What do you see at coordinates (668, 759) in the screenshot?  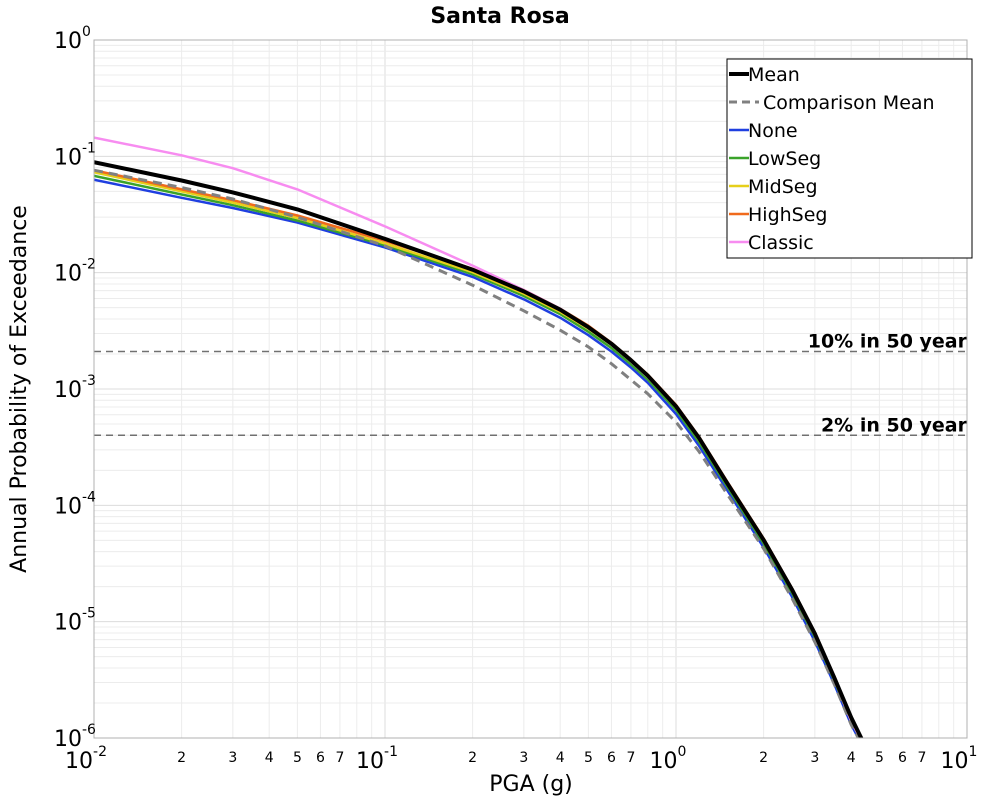 I see `x-tick-label: 10⁰` at bounding box center [668, 759].